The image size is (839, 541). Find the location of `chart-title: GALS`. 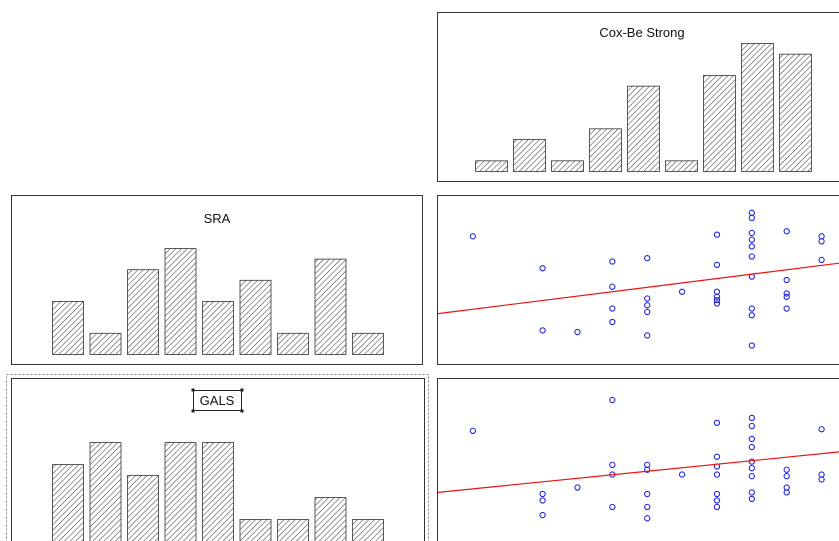

chart-title: GALS is located at coordinates (217, 400).